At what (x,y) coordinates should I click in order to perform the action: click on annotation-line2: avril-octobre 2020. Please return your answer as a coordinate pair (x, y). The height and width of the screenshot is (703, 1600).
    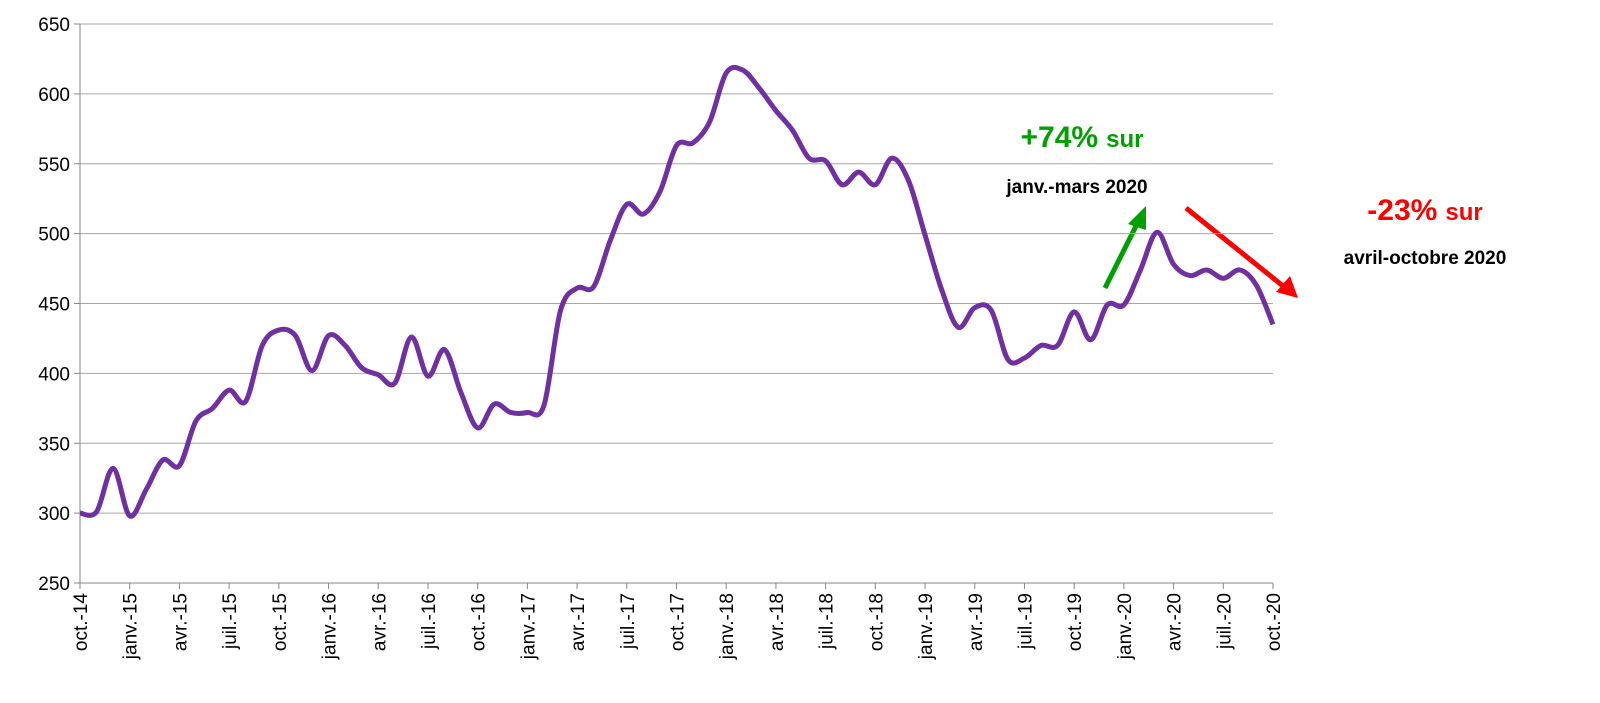
    Looking at the image, I should click on (1425, 258).